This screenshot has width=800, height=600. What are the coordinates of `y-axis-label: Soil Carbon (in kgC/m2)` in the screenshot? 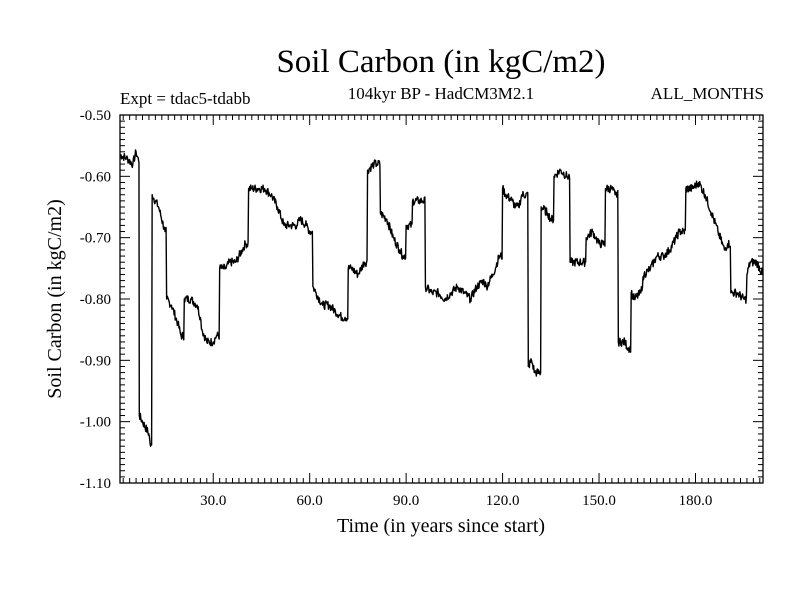 It's located at (55, 298).